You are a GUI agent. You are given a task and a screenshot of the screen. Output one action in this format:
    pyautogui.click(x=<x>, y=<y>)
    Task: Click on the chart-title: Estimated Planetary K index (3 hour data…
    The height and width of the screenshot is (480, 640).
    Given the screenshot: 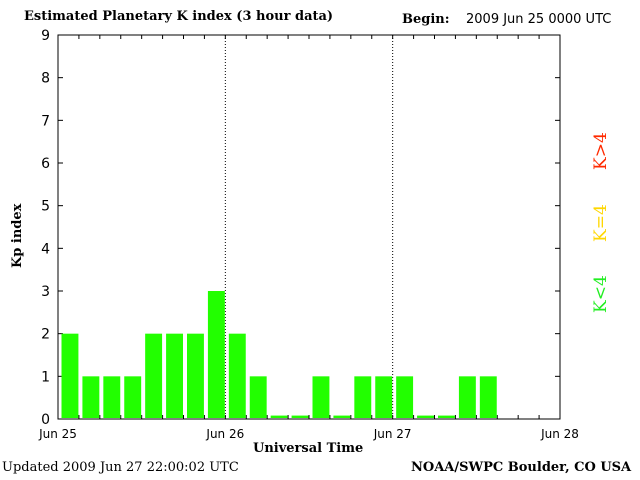 What is the action you would take?
    pyautogui.click(x=179, y=16)
    